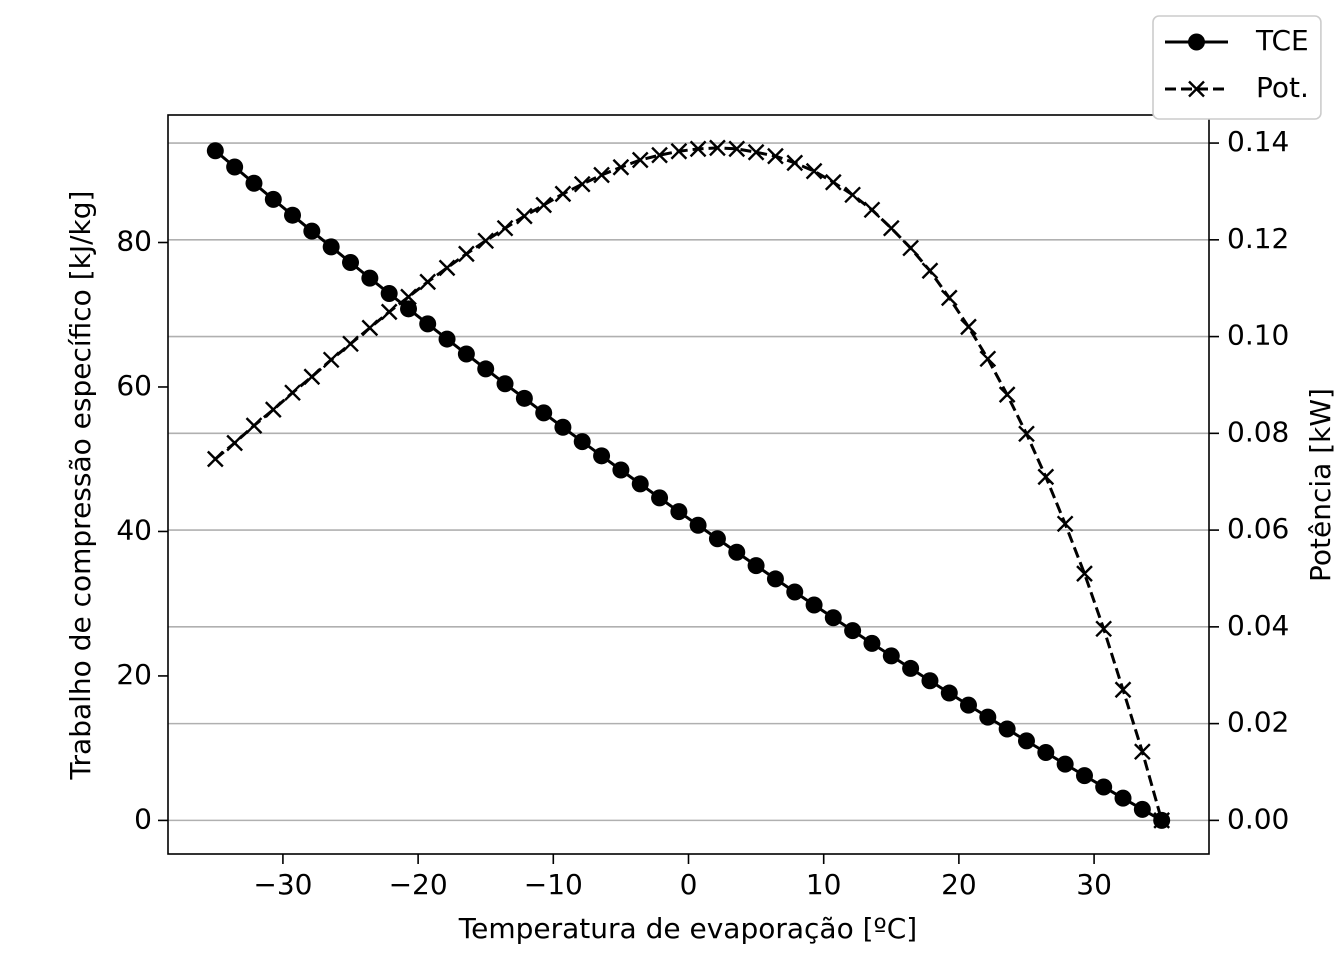 The height and width of the screenshot is (960, 1344). I want to click on y-tick-label: 40, so click(134, 529).